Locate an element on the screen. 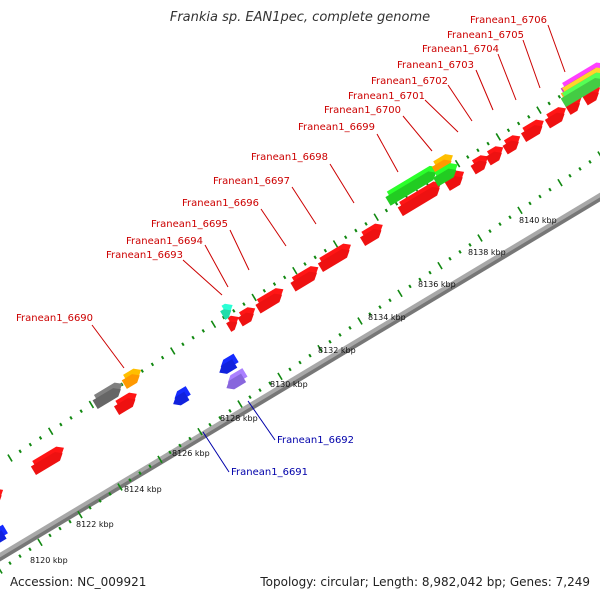 The width and height of the screenshot is (600, 604). forward-gene-label: Franean1_6705 is located at coordinates (485, 35).